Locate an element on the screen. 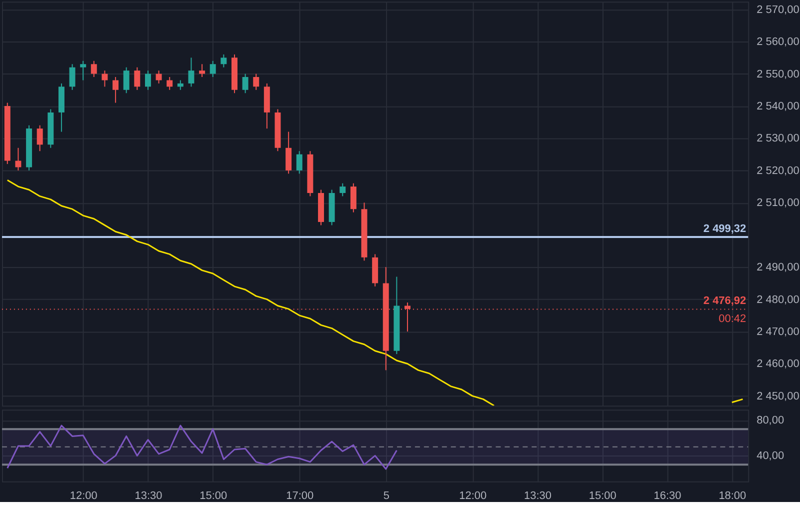  y-tick-label: 2 480,00 is located at coordinates (778, 300).